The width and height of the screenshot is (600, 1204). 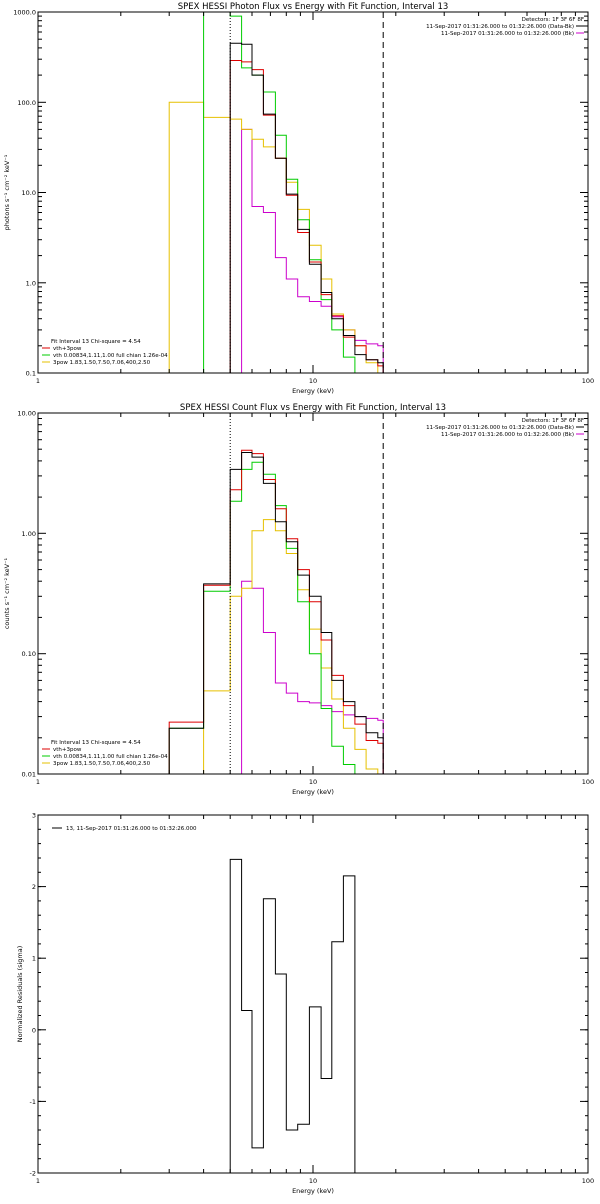 What do you see at coordinates (24, 13) in the screenshot?
I see `y-tick-label: 1000.0` at bounding box center [24, 13].